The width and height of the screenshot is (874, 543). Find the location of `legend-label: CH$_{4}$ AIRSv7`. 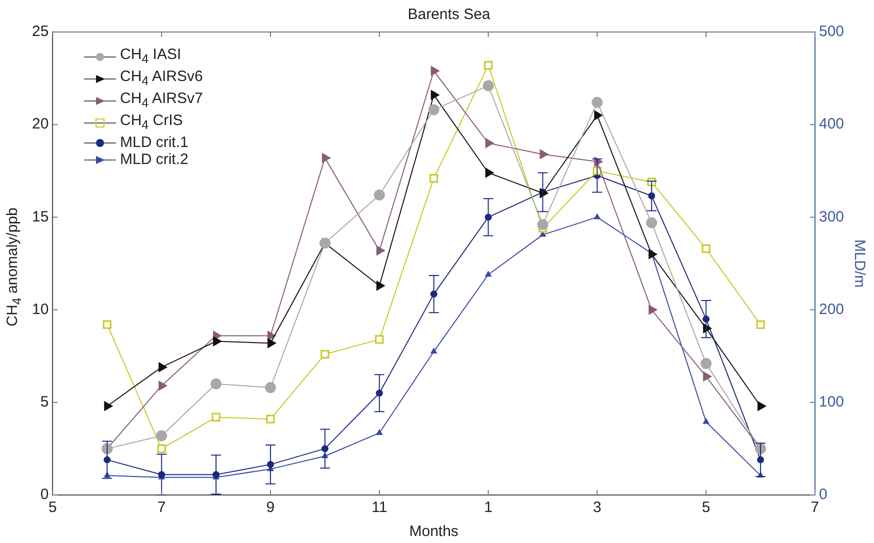

legend-label: CH$_{4}$ AIRSv7 is located at coordinates (161, 101).